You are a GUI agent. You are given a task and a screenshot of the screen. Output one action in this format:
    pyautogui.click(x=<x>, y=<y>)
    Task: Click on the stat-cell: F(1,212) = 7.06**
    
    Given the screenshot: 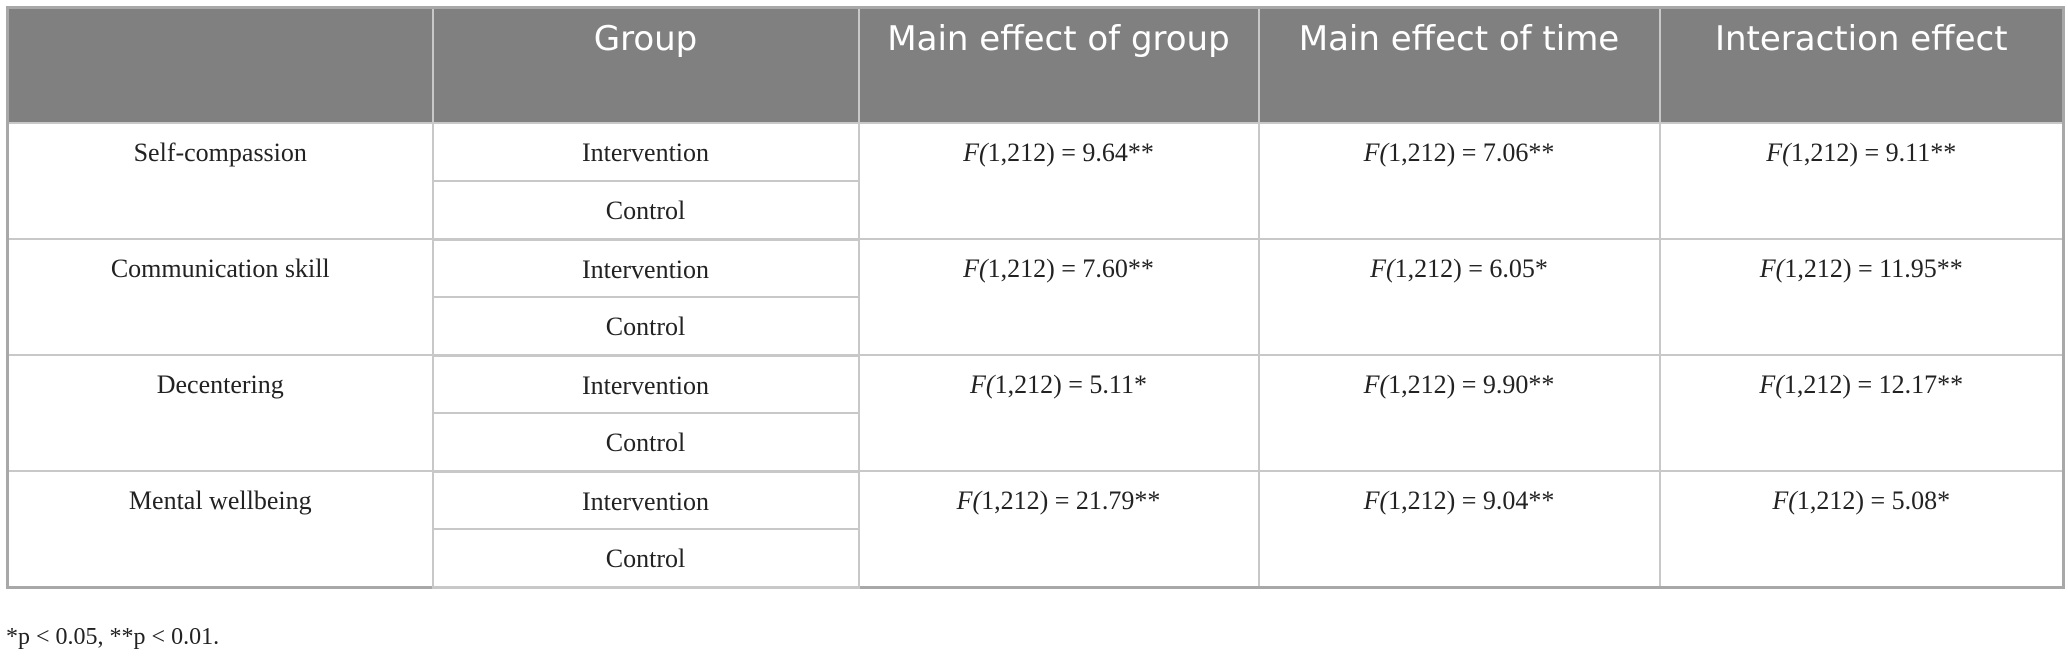 What is the action you would take?
    pyautogui.click(x=1459, y=181)
    